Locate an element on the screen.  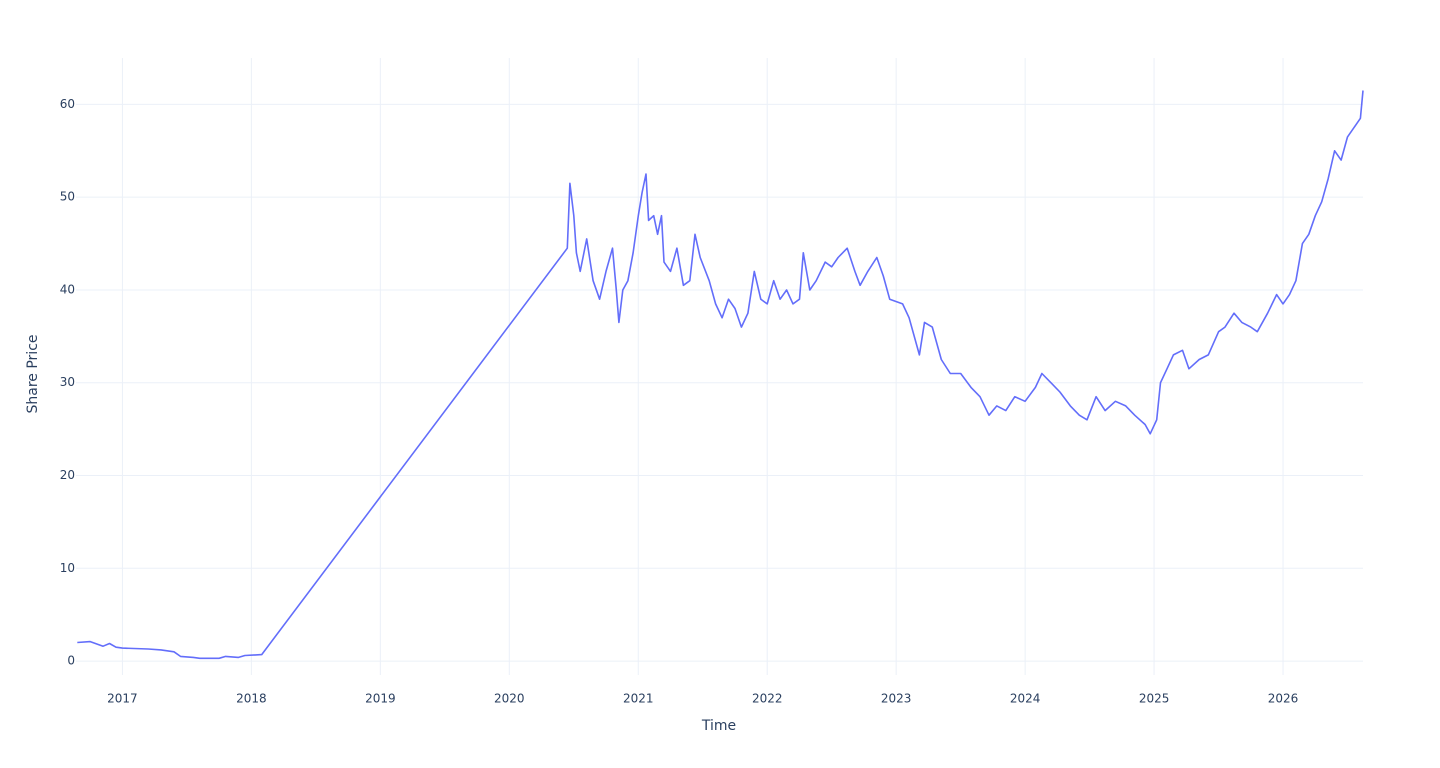
x-tick-label: 2025 is located at coordinates (1154, 699).